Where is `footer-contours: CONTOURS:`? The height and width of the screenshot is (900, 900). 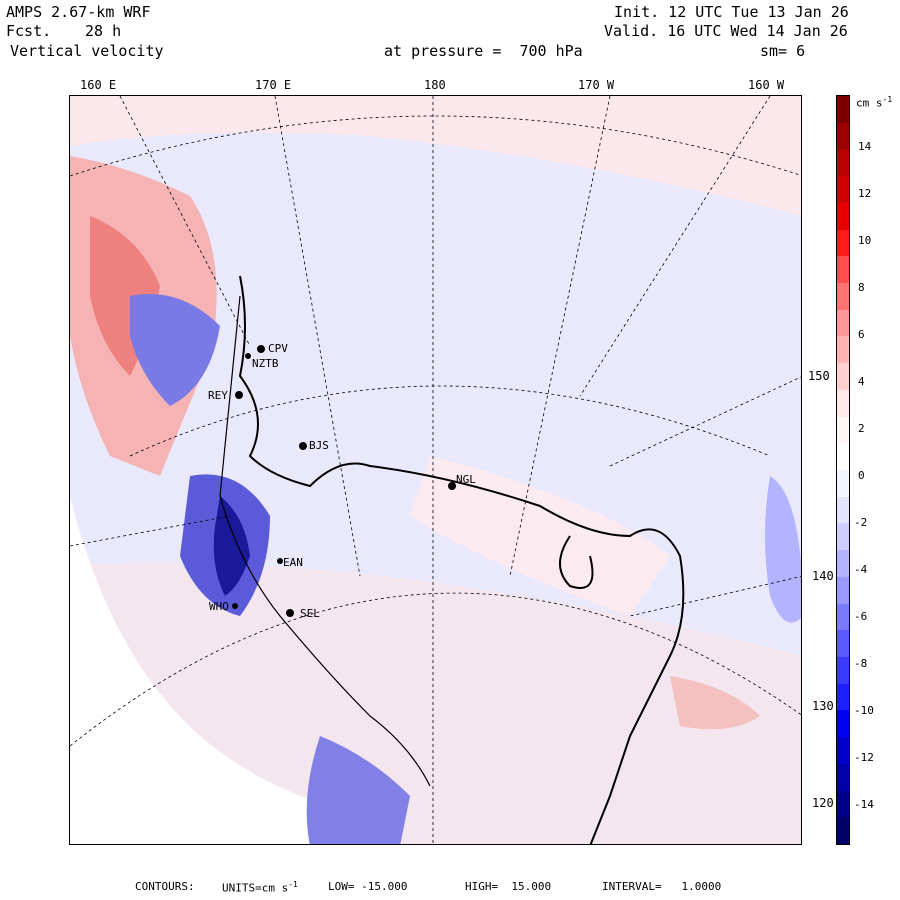 footer-contours: CONTOURS: is located at coordinates (165, 886).